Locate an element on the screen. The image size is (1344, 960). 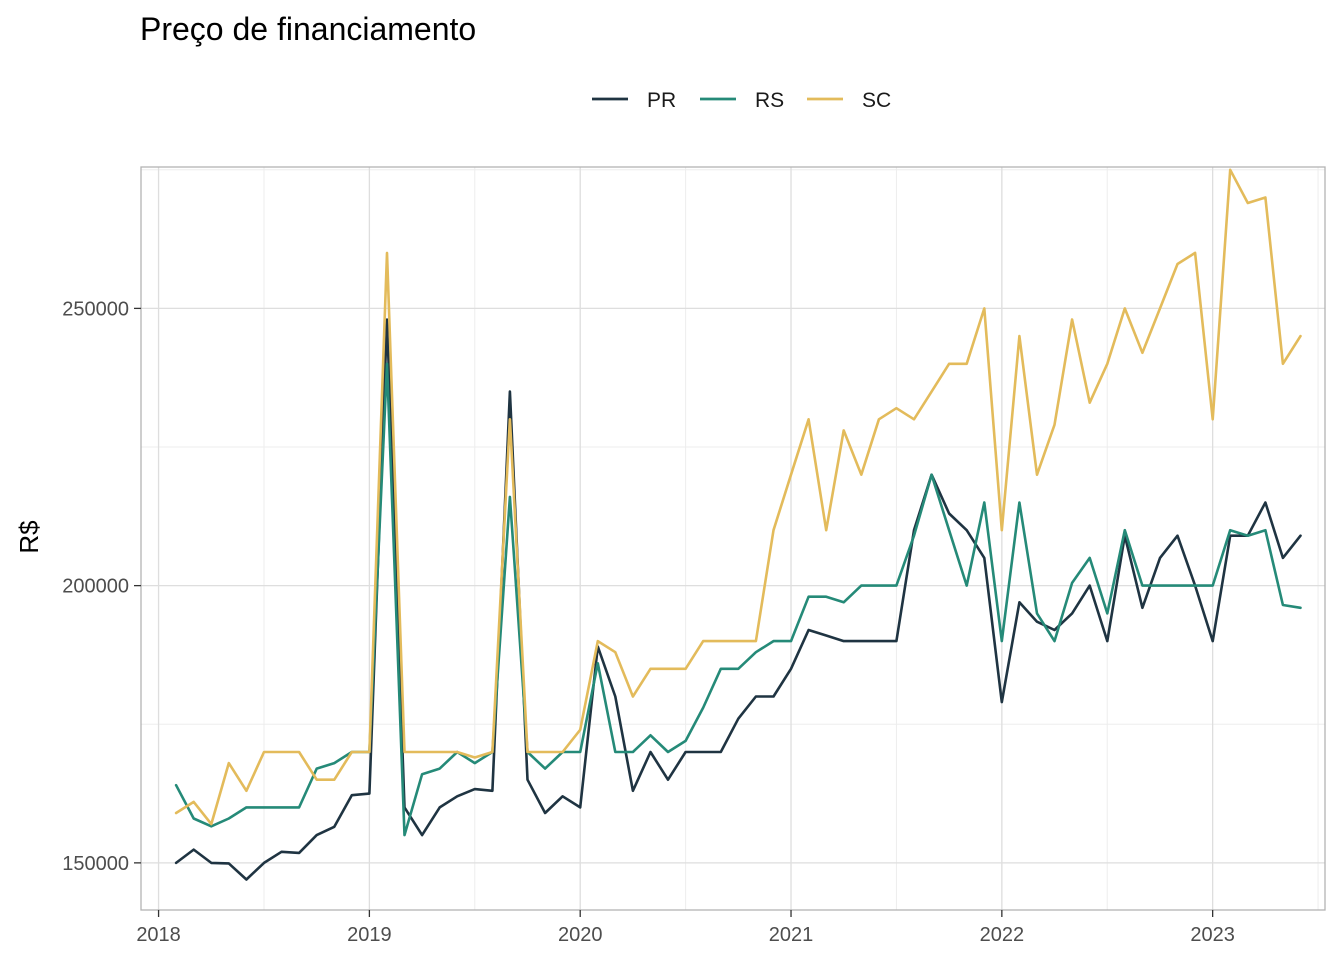
y-axis-label: R$ is located at coordinates (29, 537).